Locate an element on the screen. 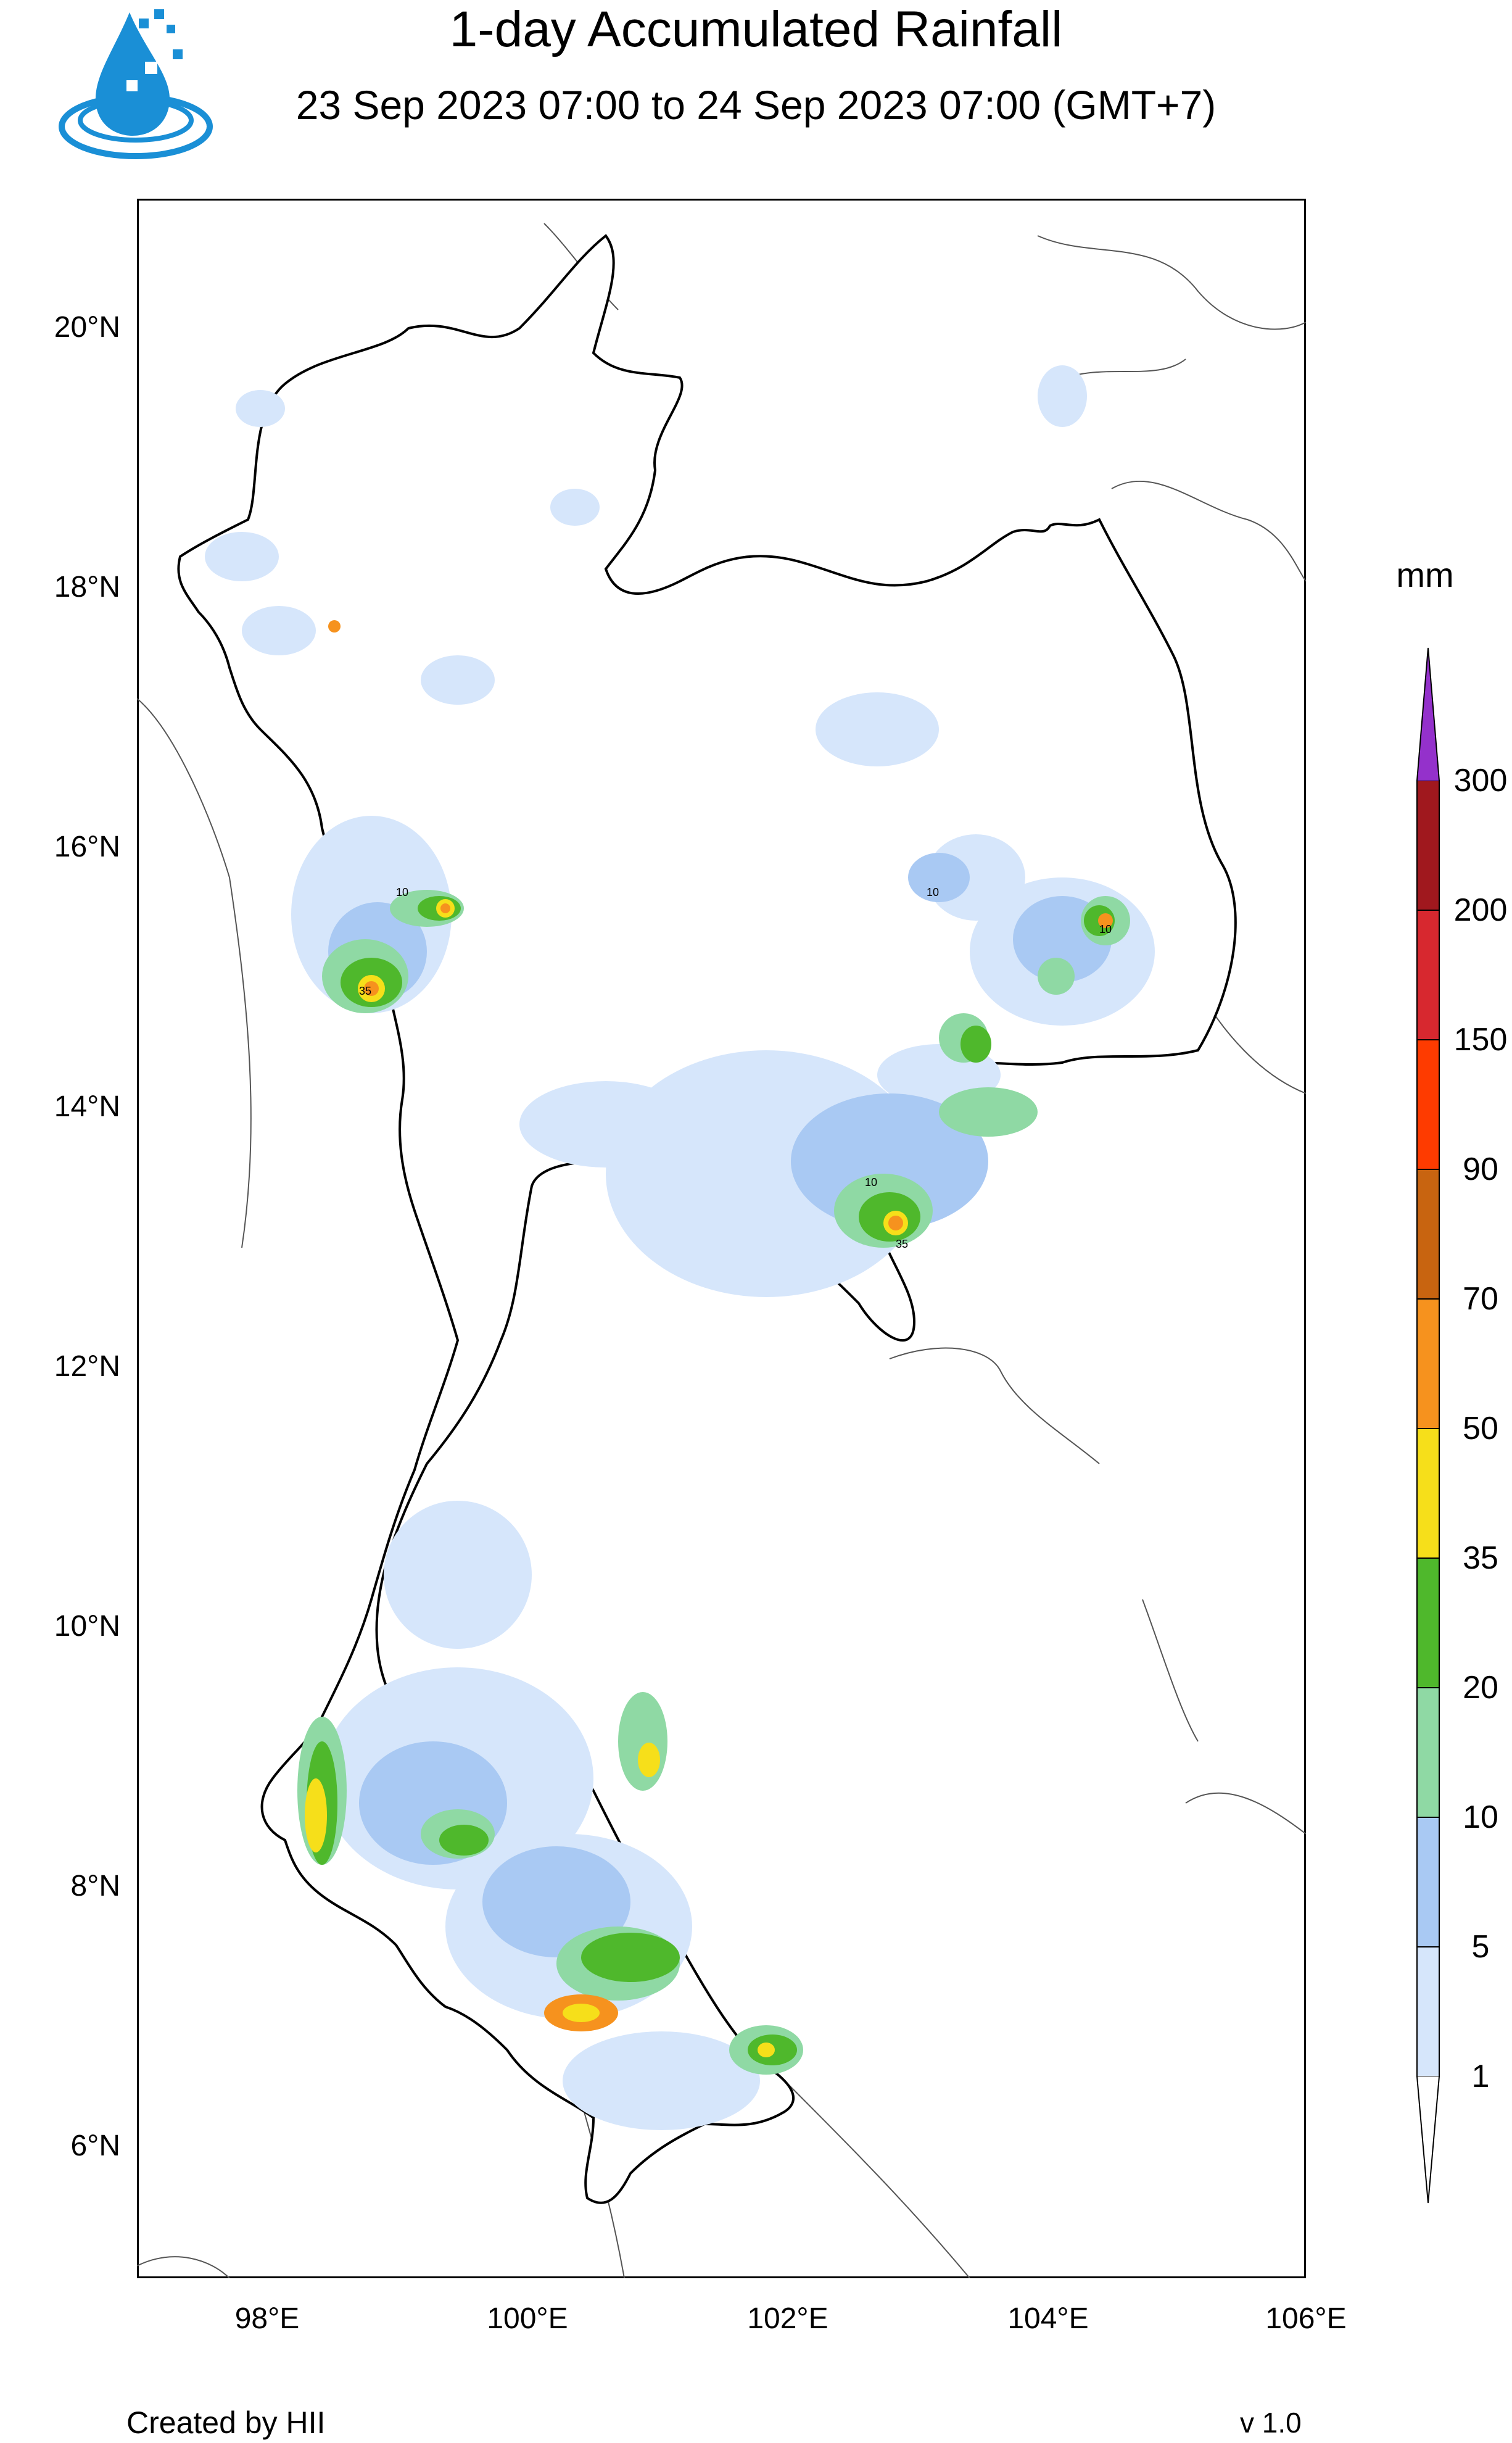 This screenshot has width=1512, height=2443. colorbar is located at coordinates (1428, 1425).